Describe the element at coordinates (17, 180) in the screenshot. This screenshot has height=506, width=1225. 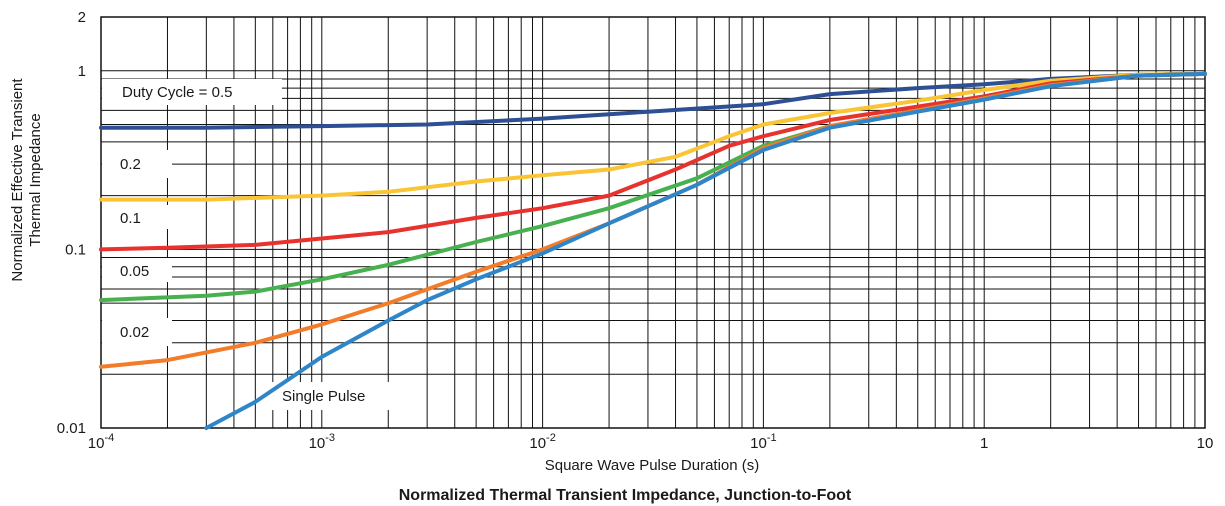
I see `y-axis-label-line-1: Normalized Effective Transient` at that location.